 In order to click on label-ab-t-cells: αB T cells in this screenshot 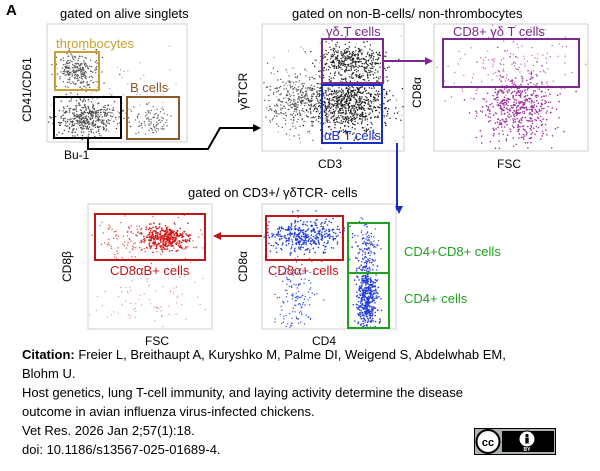, I will do `click(352, 135)`.